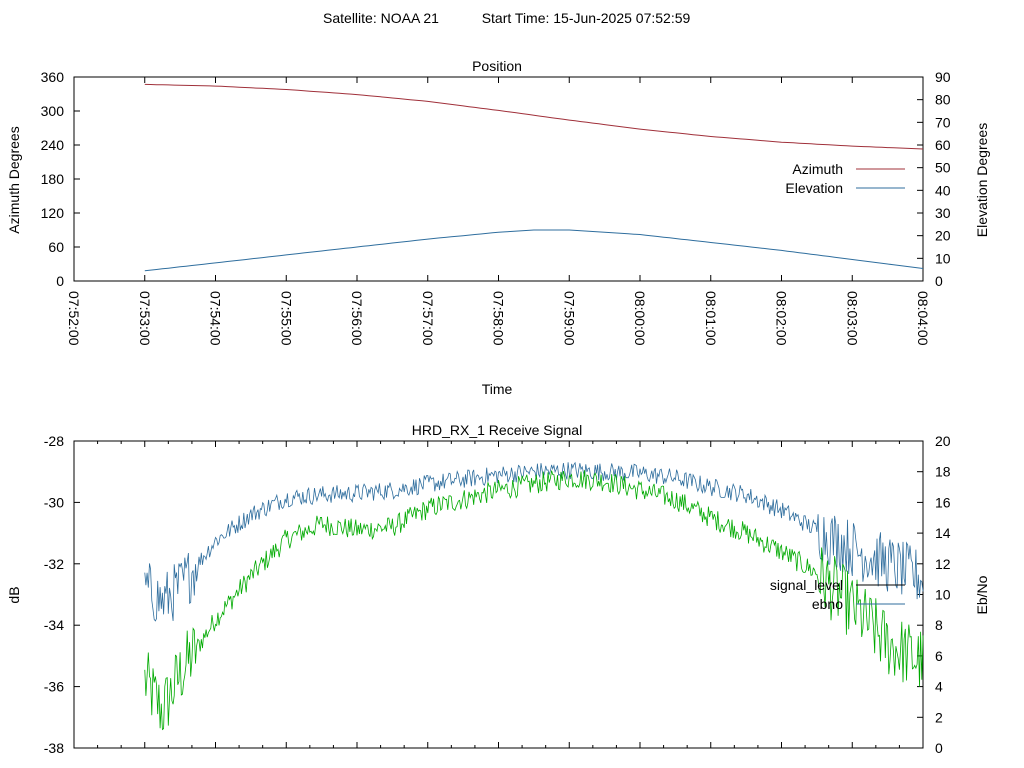 Image resolution: width=1024 pixels, height=768 pixels. What do you see at coordinates (56, 247) in the screenshot?
I see `y-tick-label: 60` at bounding box center [56, 247].